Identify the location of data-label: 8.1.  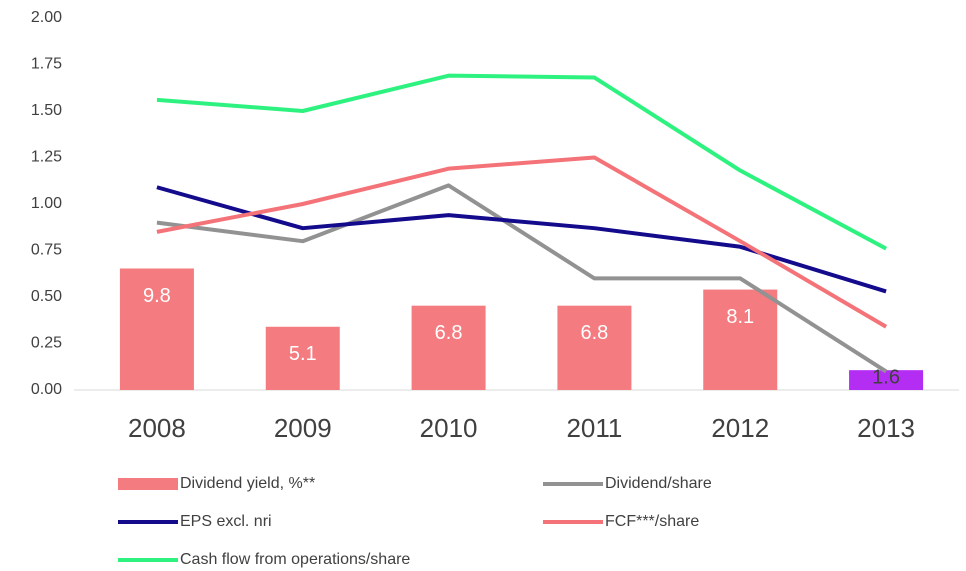
(740, 317).